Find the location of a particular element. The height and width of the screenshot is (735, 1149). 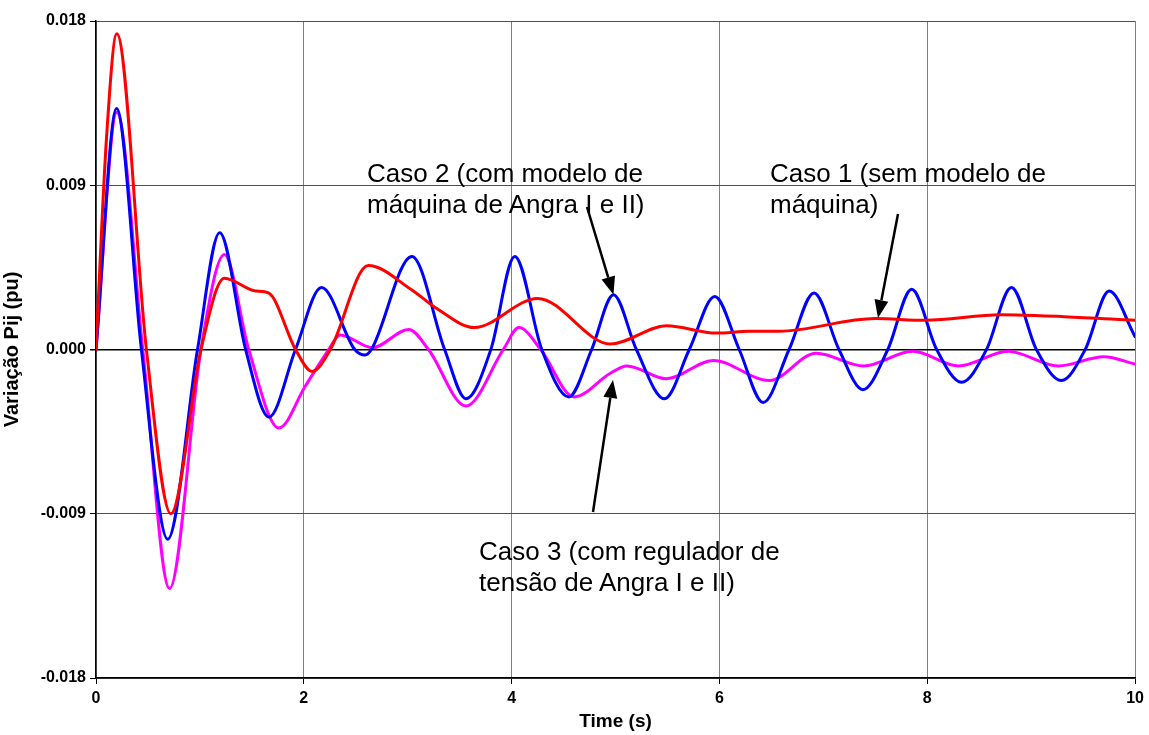

x-tick-label: 4 is located at coordinates (512, 698).